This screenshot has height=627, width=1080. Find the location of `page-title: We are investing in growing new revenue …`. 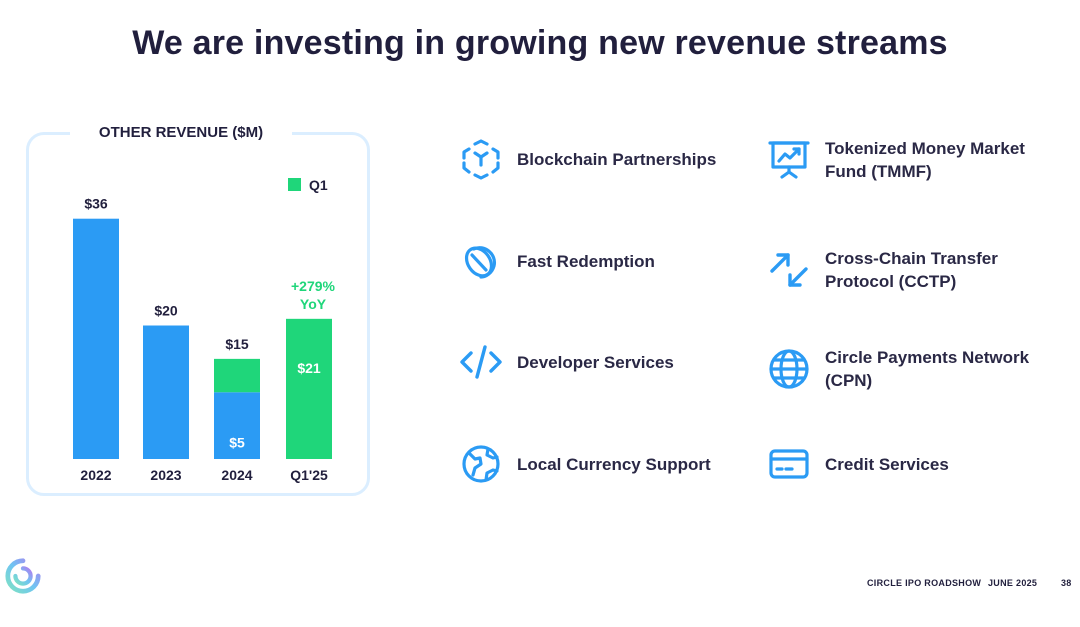

page-title: We are investing in growing new revenue … is located at coordinates (540, 43).